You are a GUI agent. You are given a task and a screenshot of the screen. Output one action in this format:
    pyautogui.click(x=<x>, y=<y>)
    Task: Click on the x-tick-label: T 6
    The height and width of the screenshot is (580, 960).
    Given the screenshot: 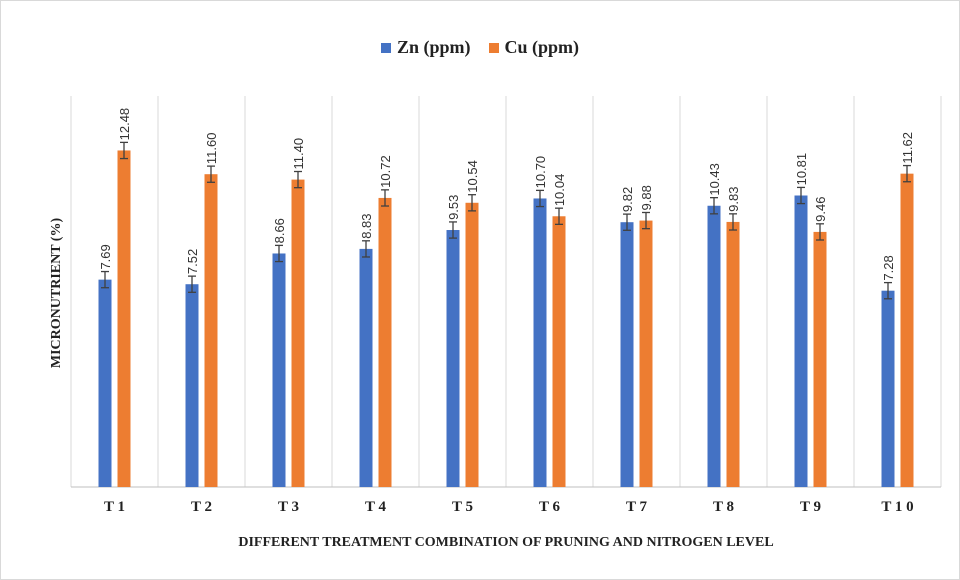 What is the action you would take?
    pyautogui.click(x=549, y=507)
    